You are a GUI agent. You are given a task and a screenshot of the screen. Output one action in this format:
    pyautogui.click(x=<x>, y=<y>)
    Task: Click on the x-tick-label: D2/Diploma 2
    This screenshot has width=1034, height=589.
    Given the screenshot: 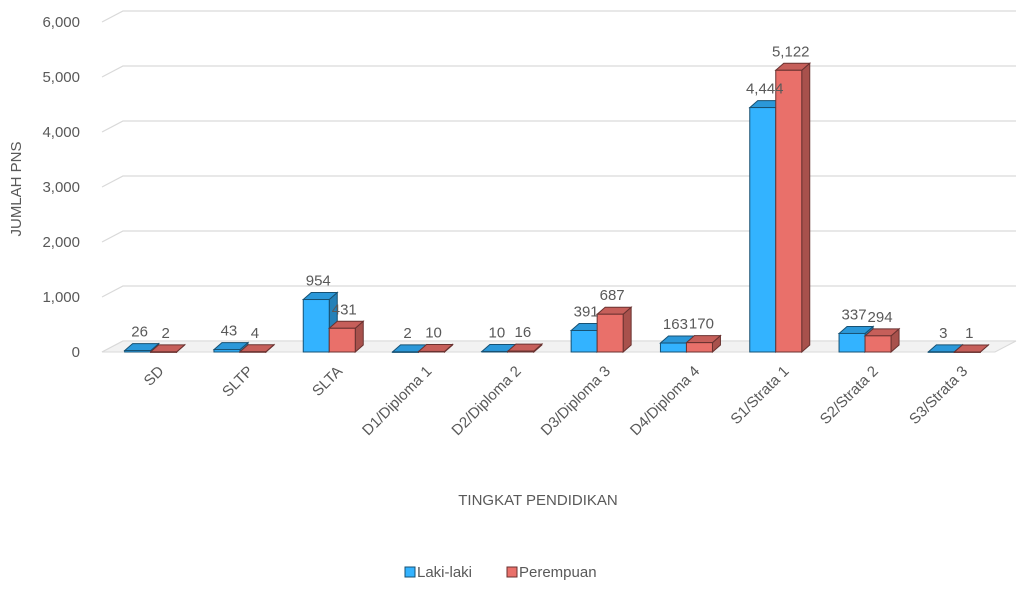 What is the action you would take?
    pyautogui.click(x=486, y=401)
    